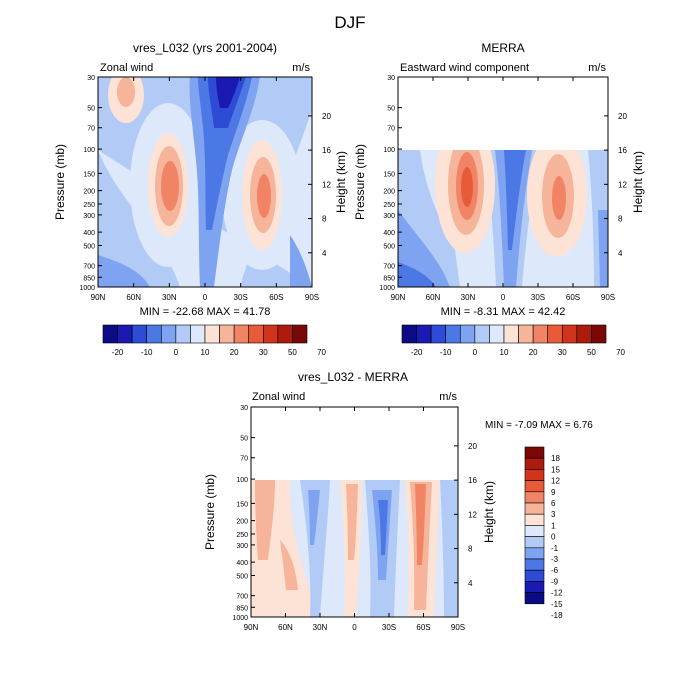 Image resolution: width=700 pixels, height=700 pixels. I want to click on colorbar-label: 20, so click(533, 352).